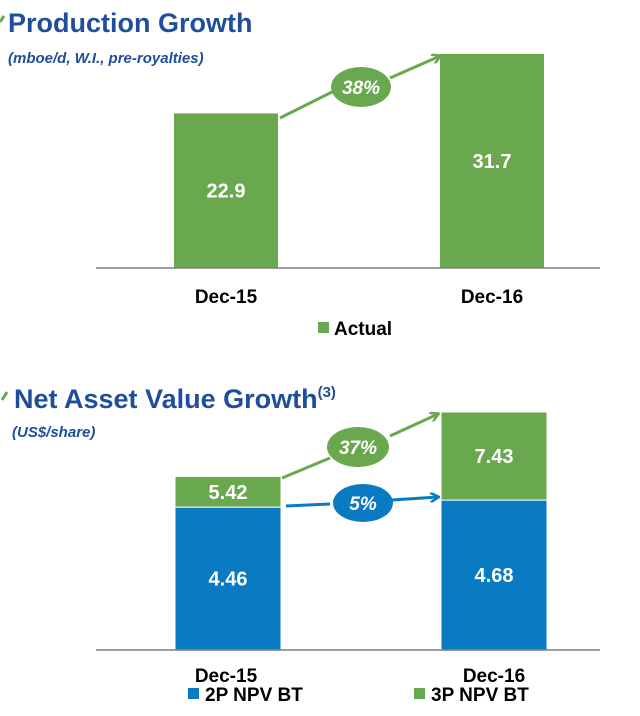 This screenshot has height=716, width=640. I want to click on chart-2-legend-swatch-3p, so click(419, 693).